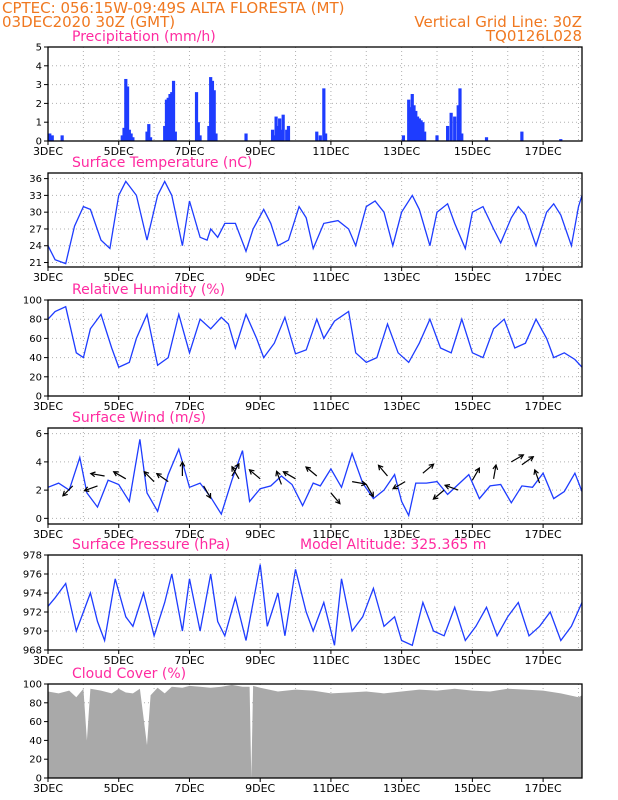 This screenshot has width=618, height=800. What do you see at coordinates (139, 418) in the screenshot?
I see `wind-title: Surface Wind (m/s)` at bounding box center [139, 418].